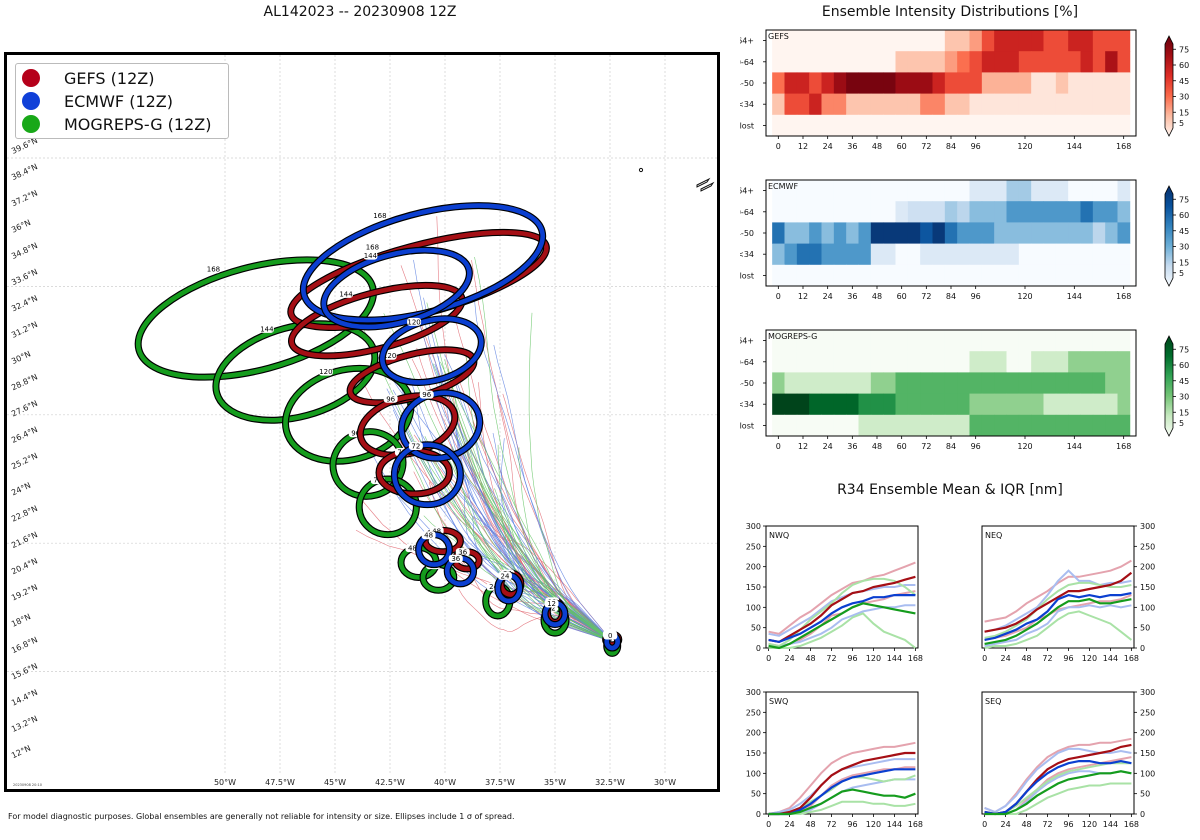  Describe the element at coordinates (894, 824) in the screenshot. I see `r34-x-tick-label: 144` at that location.